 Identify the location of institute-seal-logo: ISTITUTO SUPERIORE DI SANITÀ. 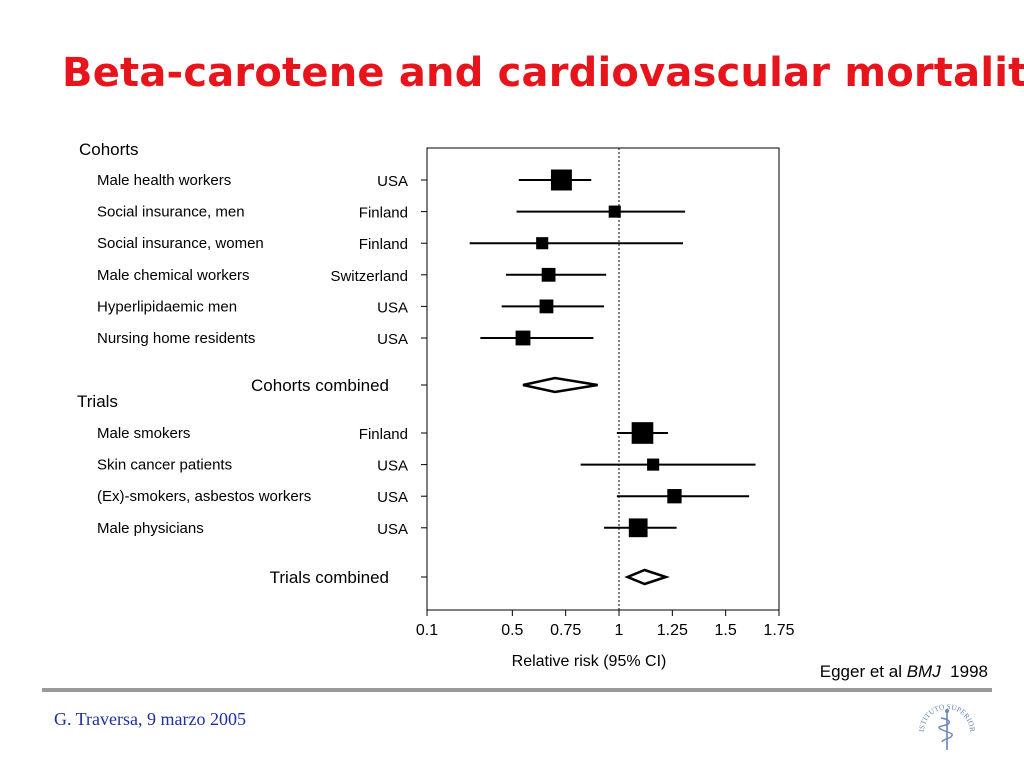
(944, 724).